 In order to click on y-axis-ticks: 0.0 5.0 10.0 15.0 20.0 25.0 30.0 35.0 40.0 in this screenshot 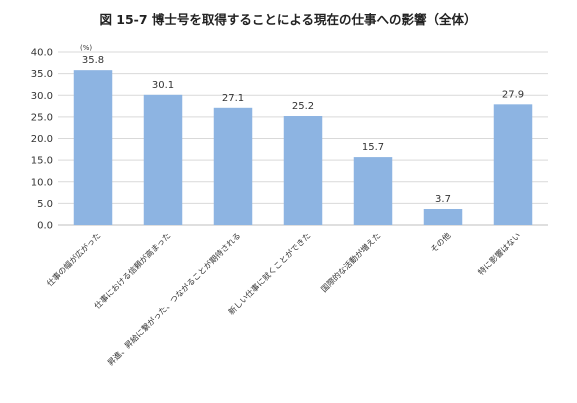, I will do `click(42, 140)`.